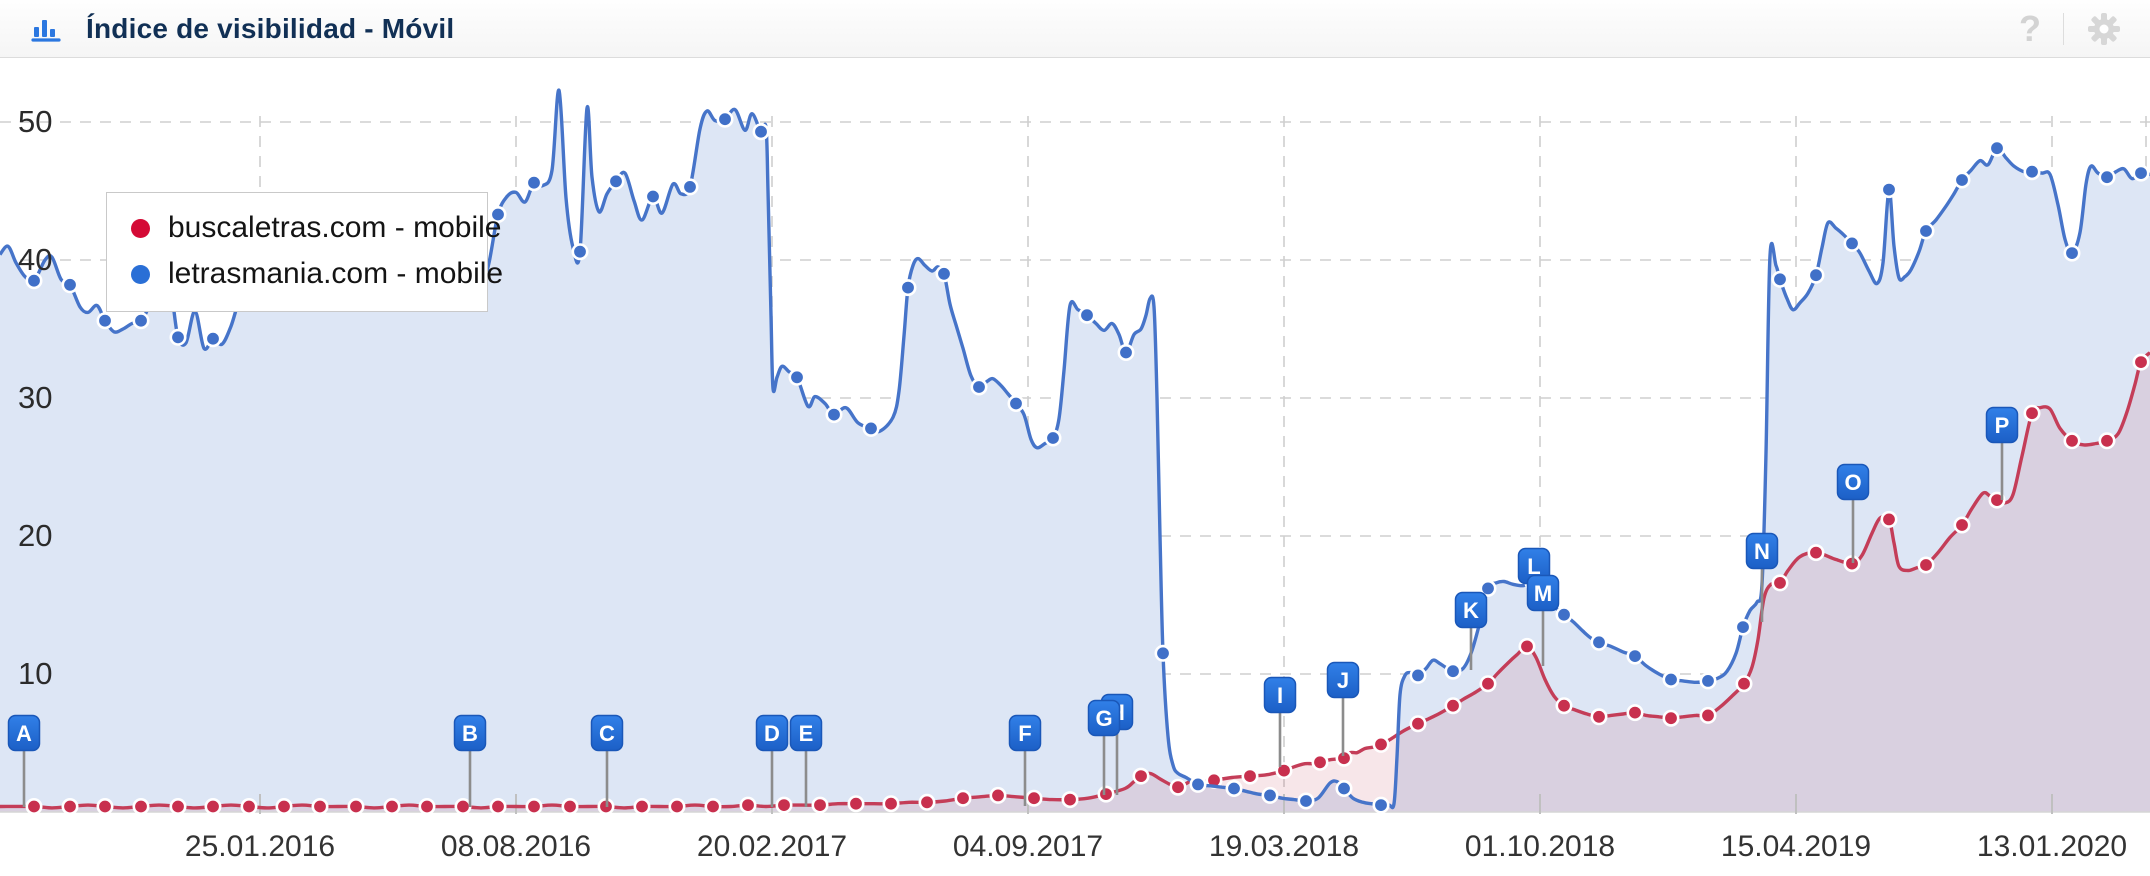 The height and width of the screenshot is (876, 2150). What do you see at coordinates (1280, 722) in the screenshot?
I see `event-marker-I: I` at bounding box center [1280, 722].